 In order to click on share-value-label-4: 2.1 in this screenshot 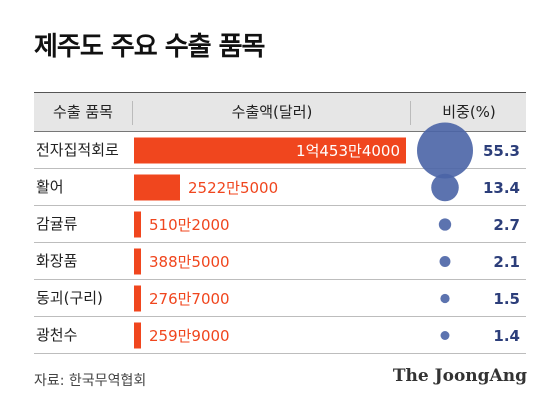, I will do `click(506, 262)`.